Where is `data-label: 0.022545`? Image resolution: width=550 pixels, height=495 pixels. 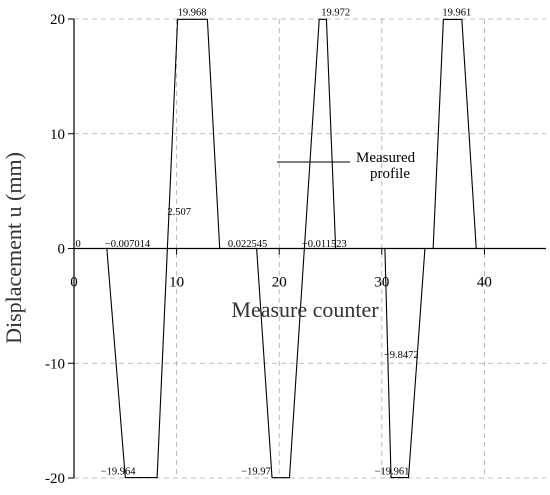 data-label: 0.022545 is located at coordinates (247, 244).